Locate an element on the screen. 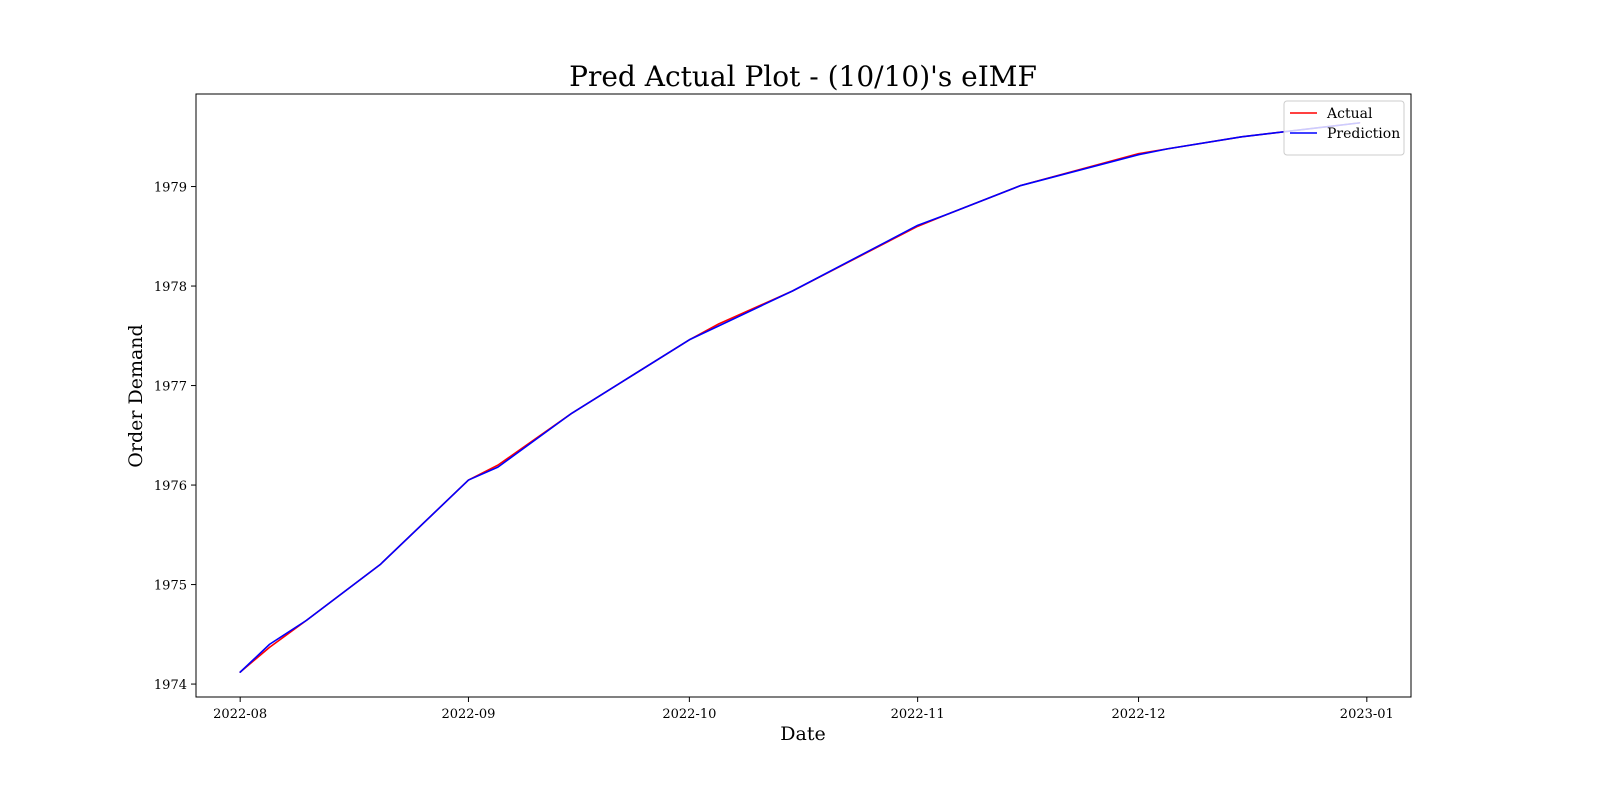  legend-box is located at coordinates (1344, 128).